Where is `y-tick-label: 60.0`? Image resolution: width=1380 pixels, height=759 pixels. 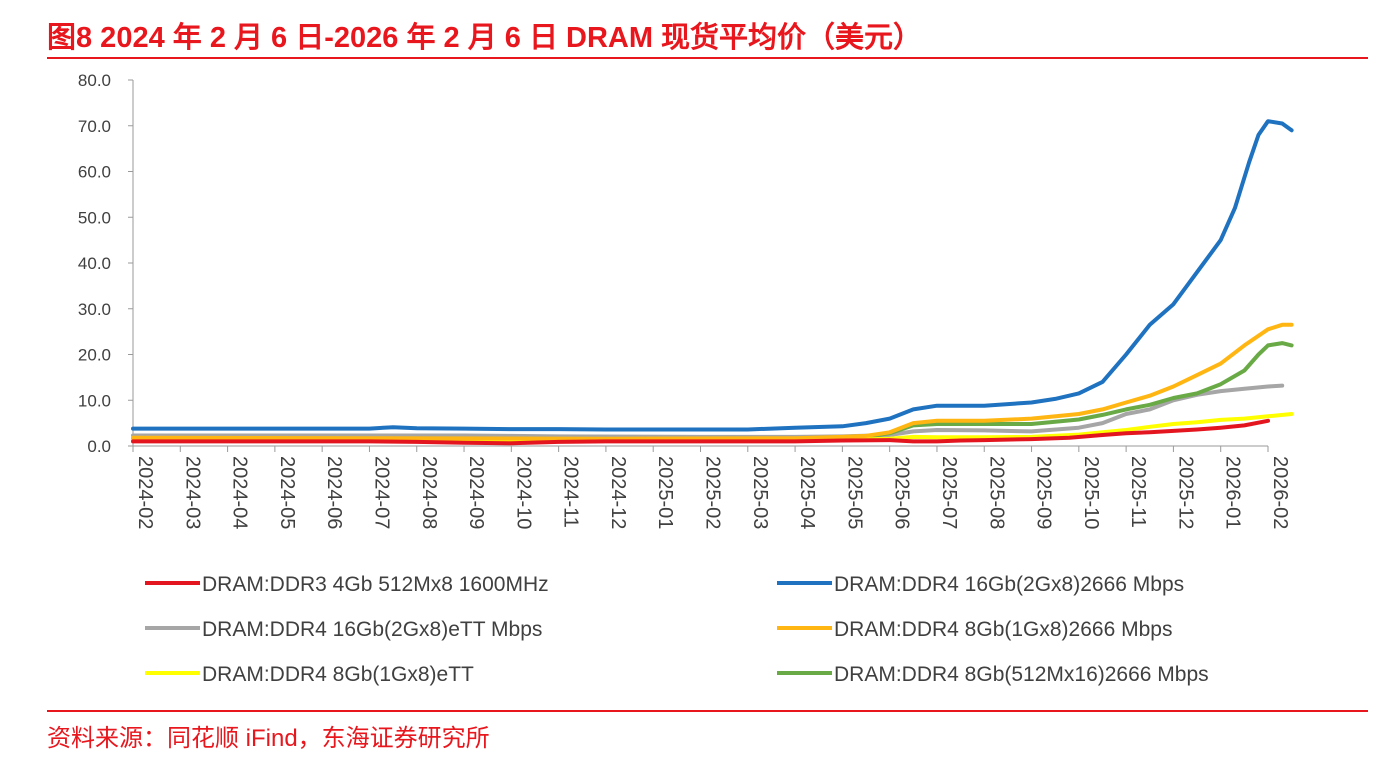 y-tick-label: 60.0 is located at coordinates (94, 172).